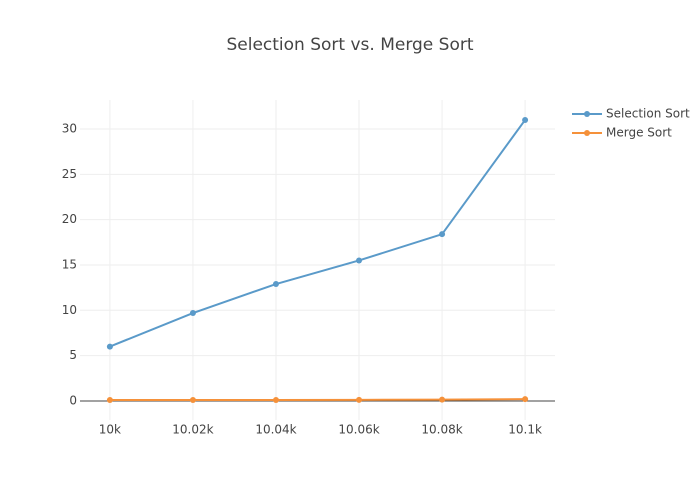 The height and width of the screenshot is (504, 700). Describe the element at coordinates (349, 45) in the screenshot. I see `chart-title: Selection Sort vs. Merge Sort` at that location.